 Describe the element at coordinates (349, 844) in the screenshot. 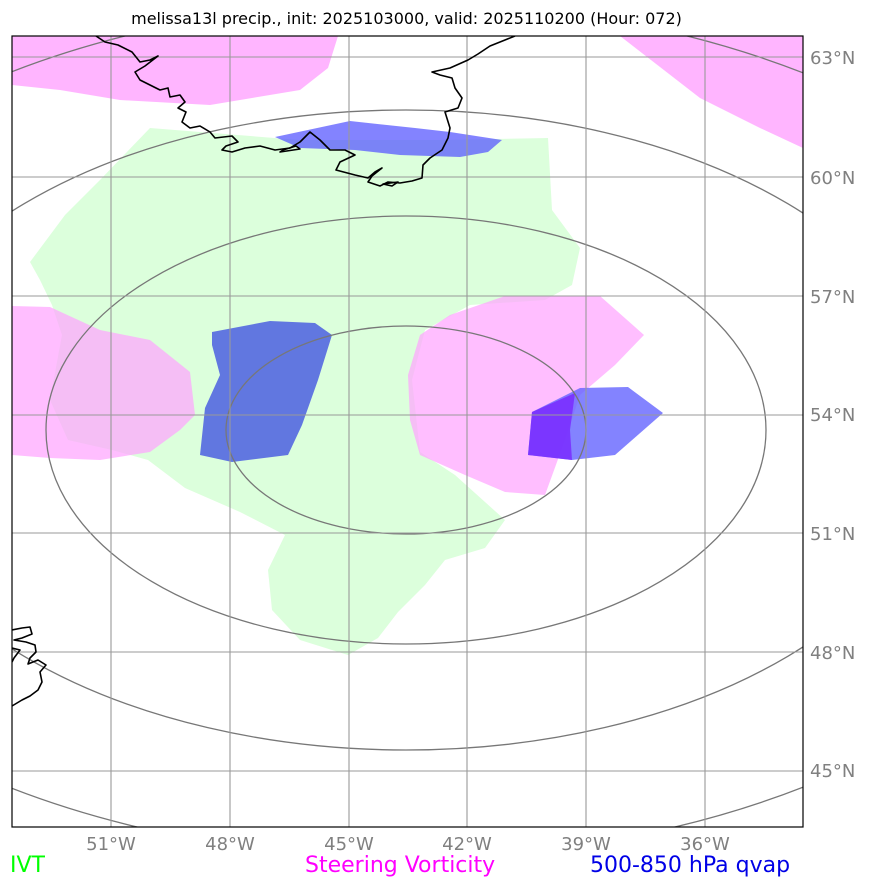

I see `lon-label: 45°W` at that location.